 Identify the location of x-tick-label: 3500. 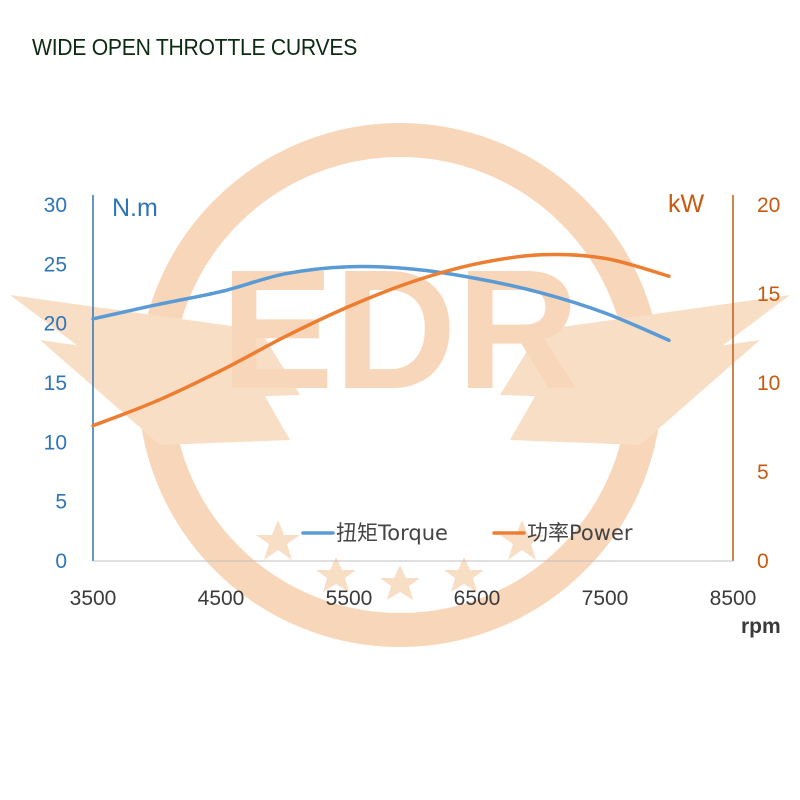
(93, 598).